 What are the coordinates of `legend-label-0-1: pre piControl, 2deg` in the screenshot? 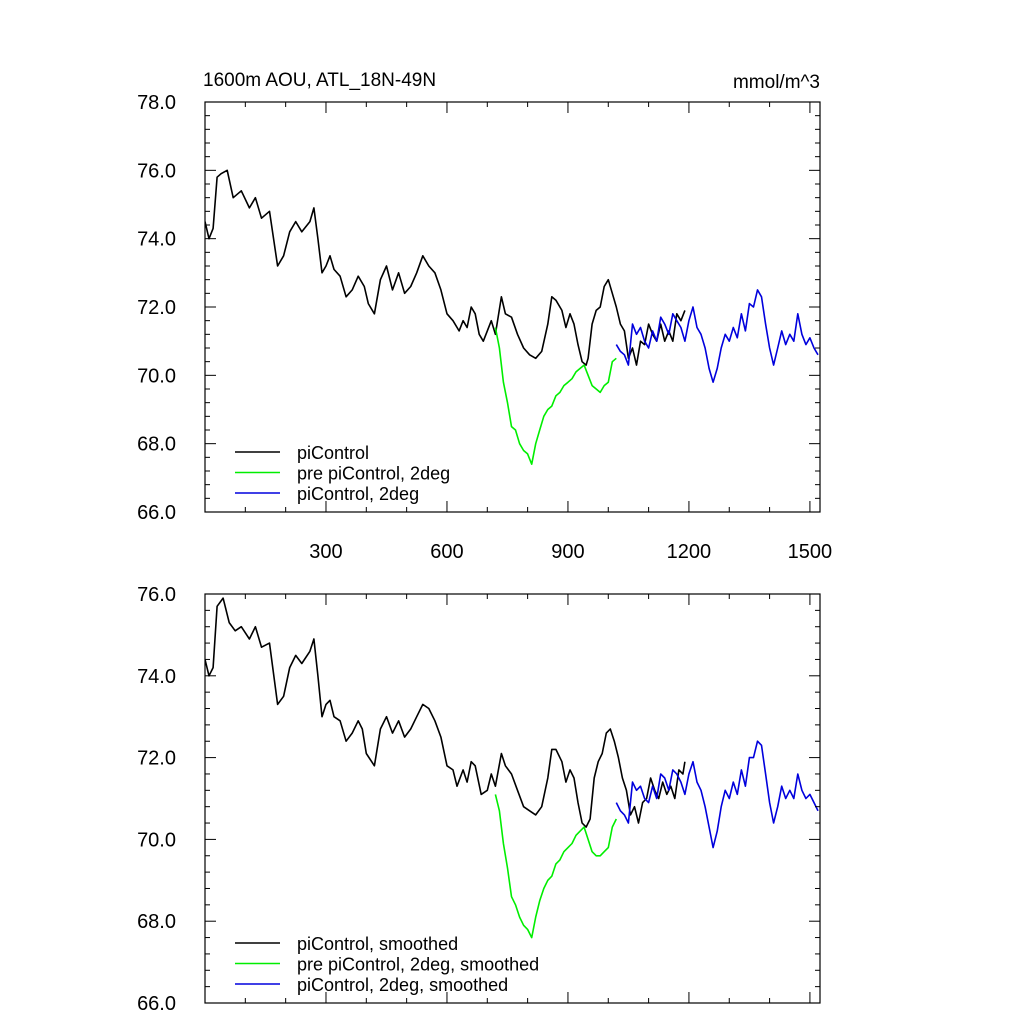 It's located at (373, 474).